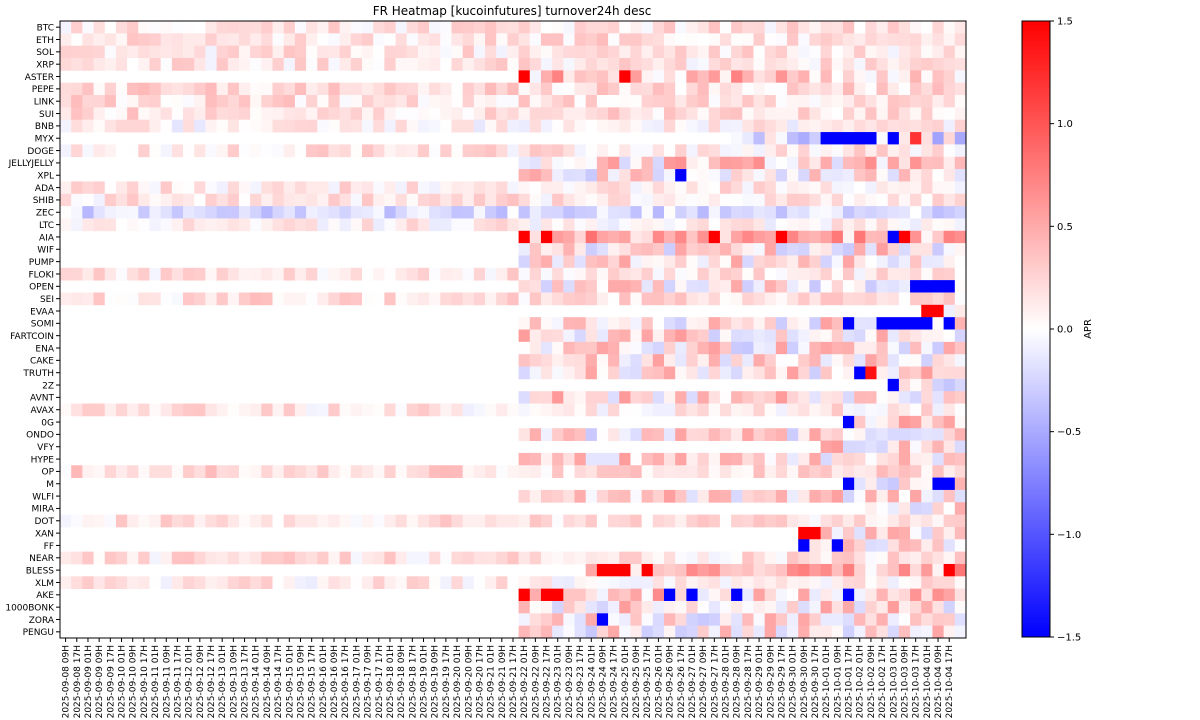 The image size is (1200, 720). What do you see at coordinates (525, 681) in the screenshot?
I see `x-tick-label: 2025-09-22 01H` at bounding box center [525, 681].